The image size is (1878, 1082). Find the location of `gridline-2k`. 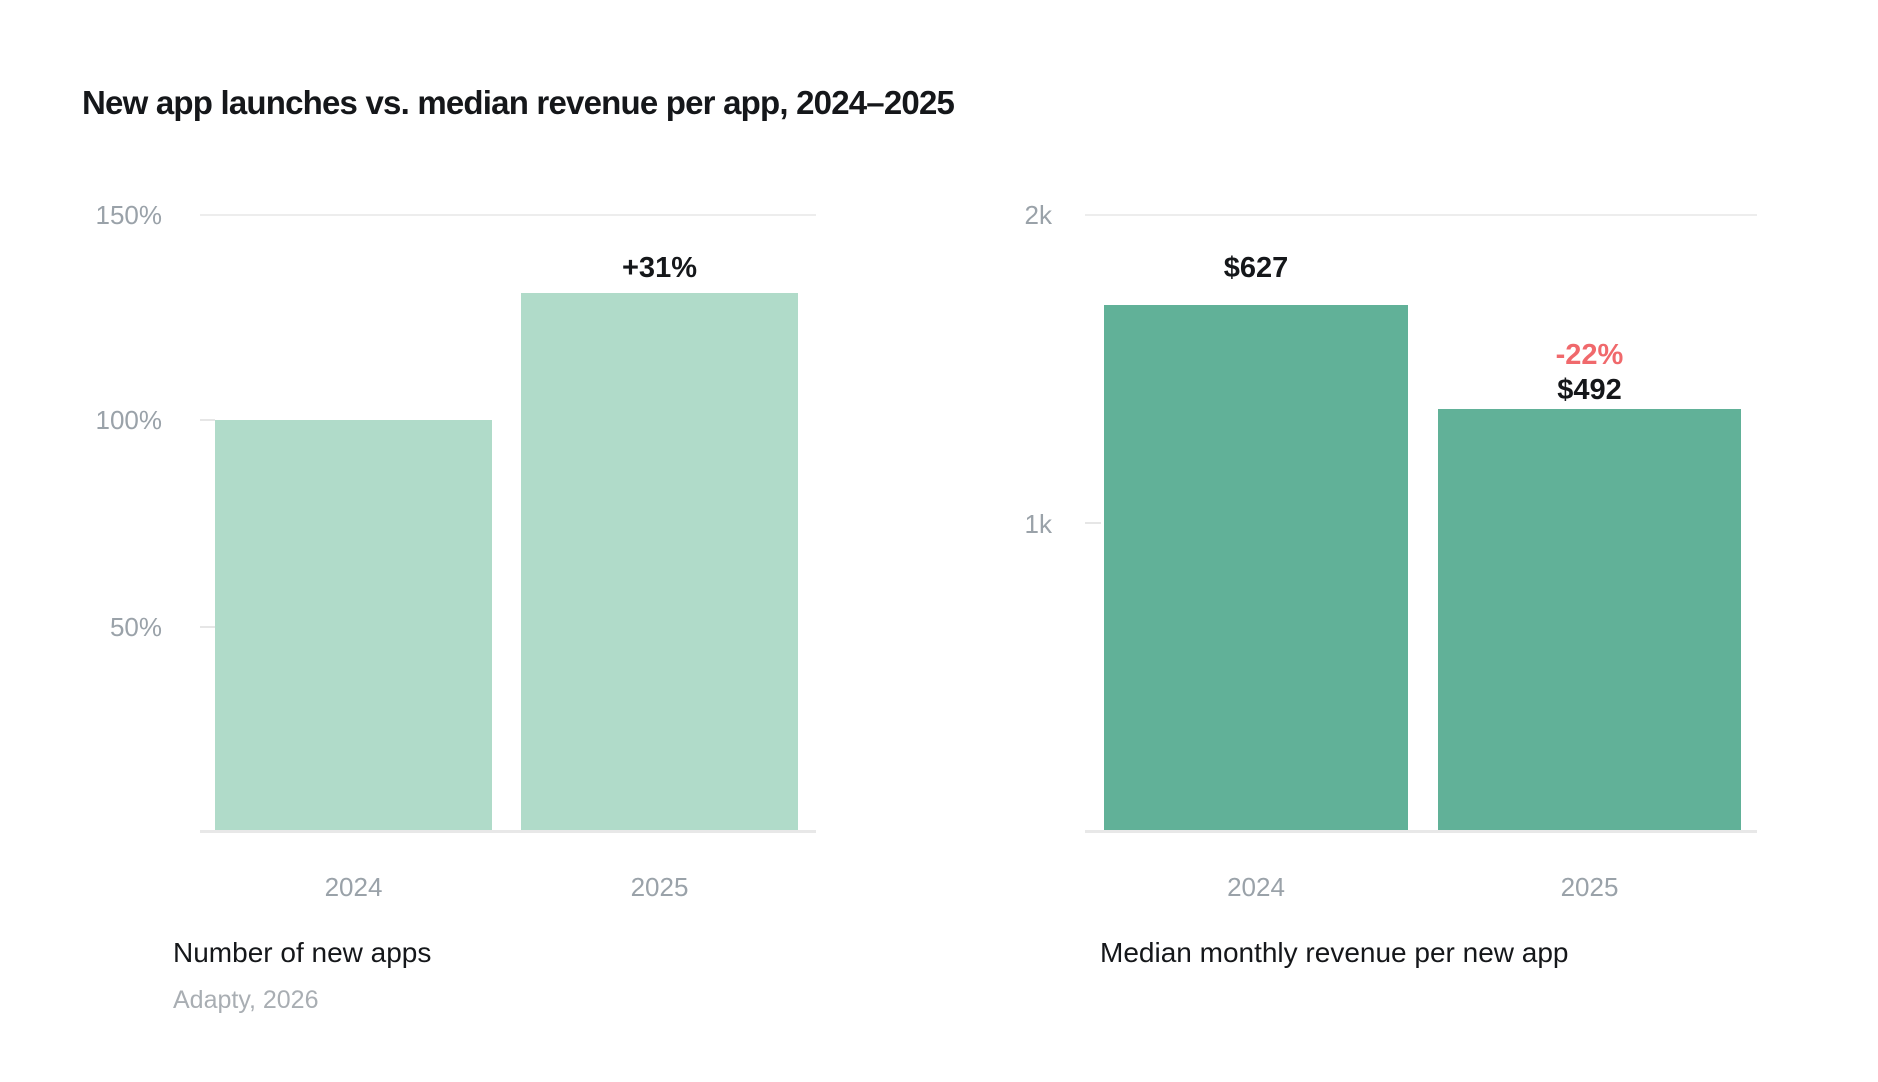

gridline-2k is located at coordinates (1421, 215).